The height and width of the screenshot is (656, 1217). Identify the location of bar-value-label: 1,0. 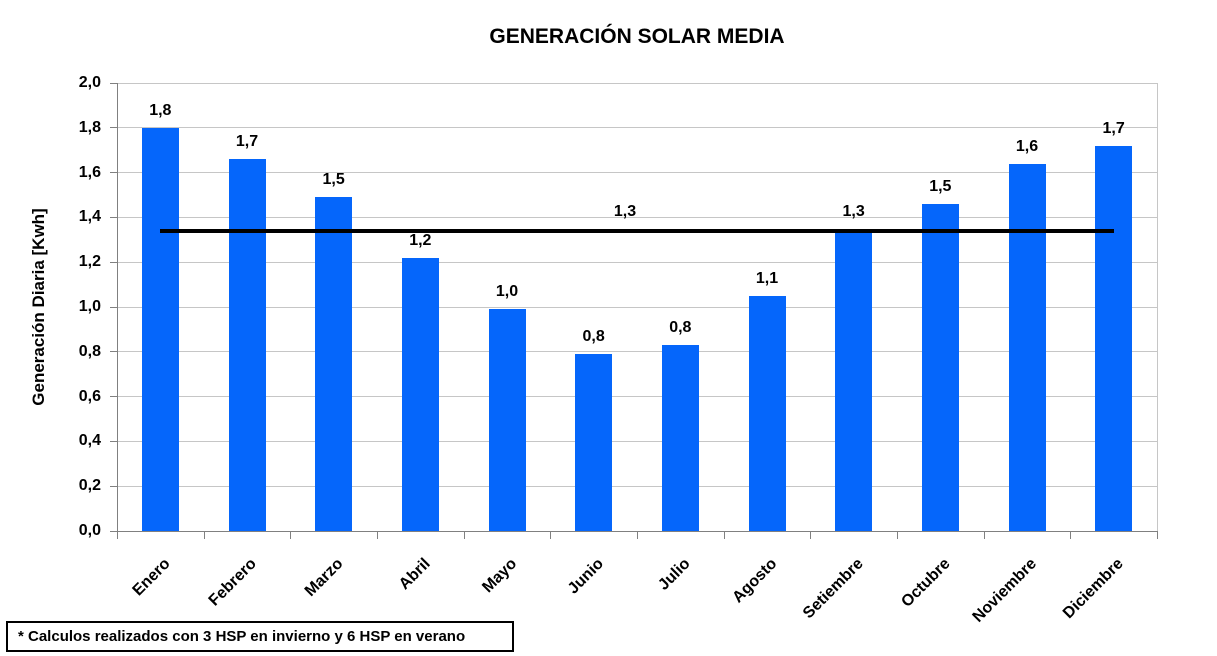
(507, 292).